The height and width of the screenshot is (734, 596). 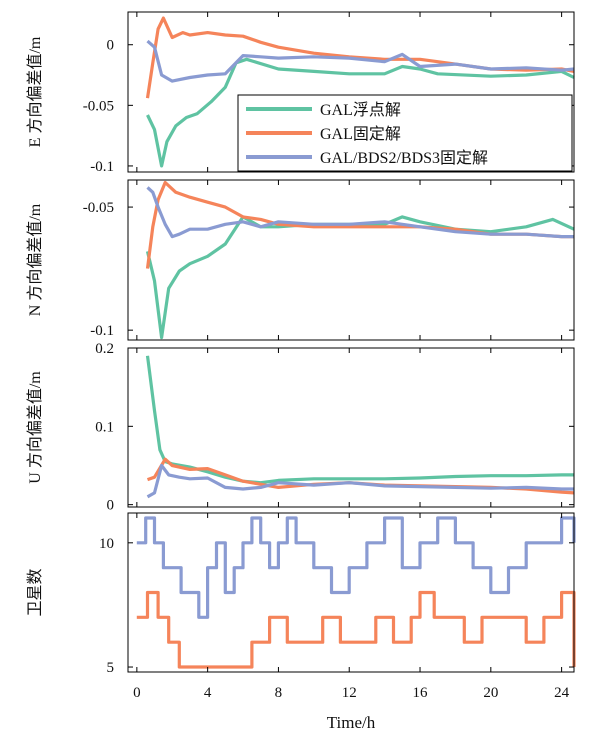 What do you see at coordinates (35, 592) in the screenshot?
I see `y-axis-label: 卫星数` at bounding box center [35, 592].